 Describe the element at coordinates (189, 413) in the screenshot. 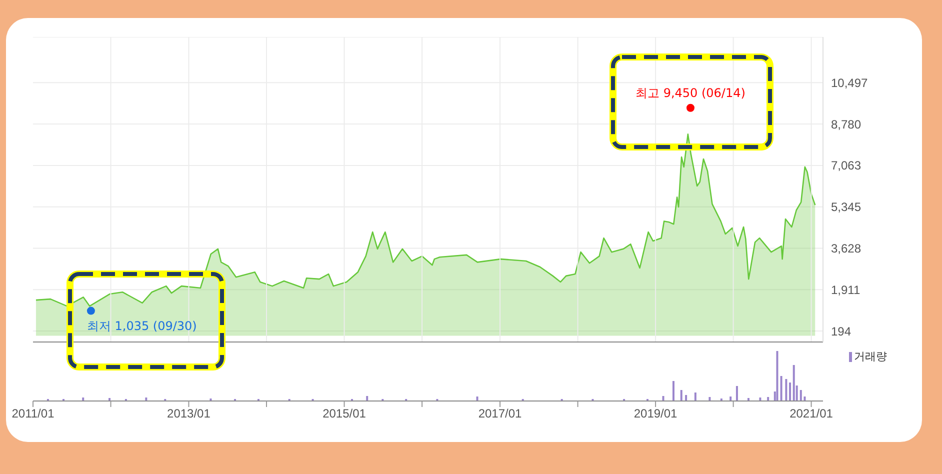

I see `x-tick-label: 2013/01` at that location.